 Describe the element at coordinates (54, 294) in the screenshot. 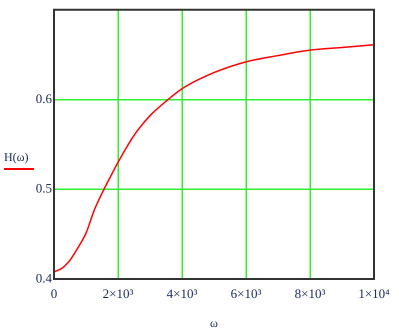

I see `x-tick-label: 0` at that location.